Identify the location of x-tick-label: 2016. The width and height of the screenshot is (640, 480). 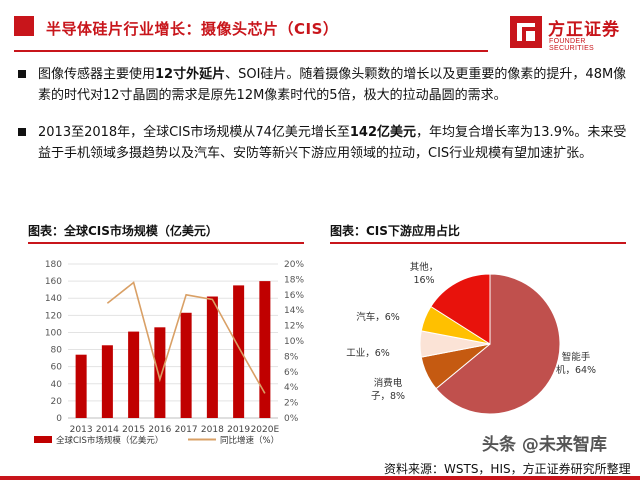
(159, 430).